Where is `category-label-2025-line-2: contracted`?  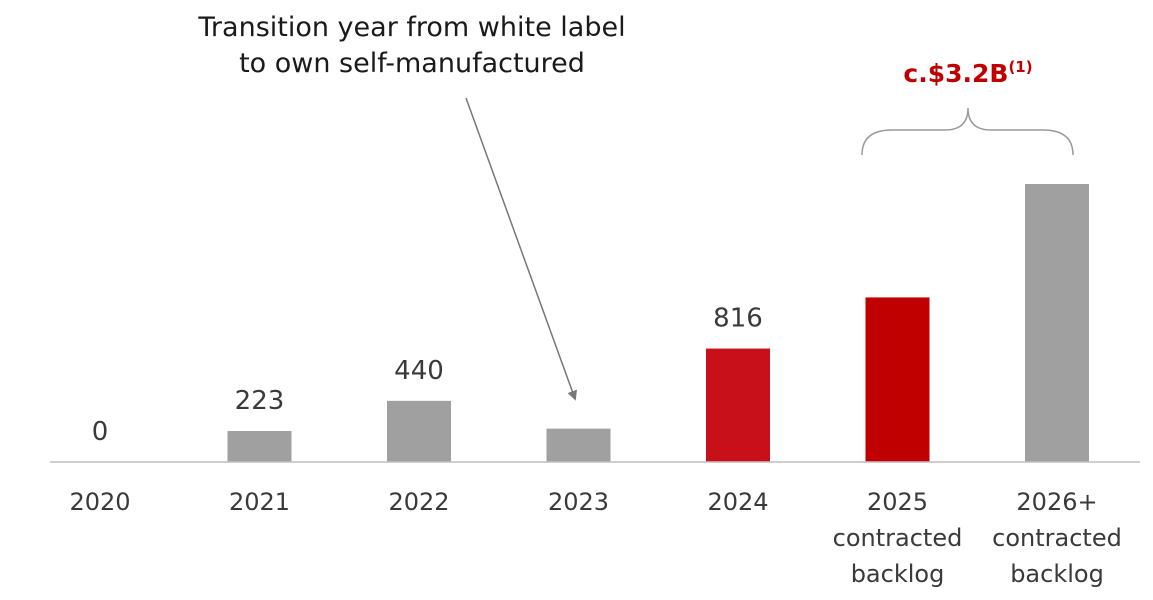
category-label-2025-line-2: contracted is located at coordinates (898, 538).